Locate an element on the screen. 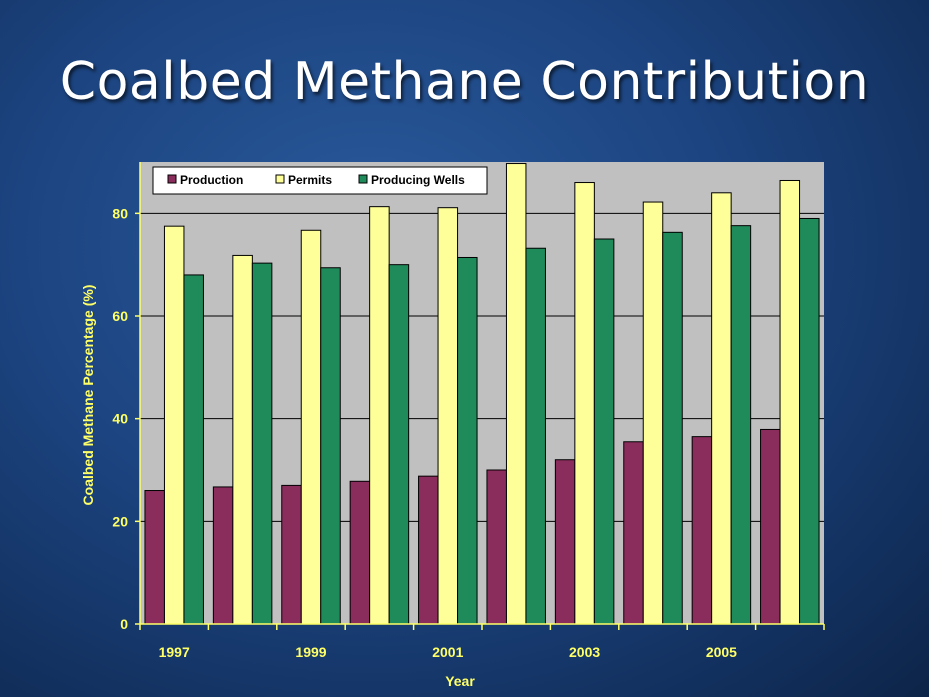 Image resolution: width=929 pixels, height=697 pixels. x-tick-label: 1999 is located at coordinates (310, 652).